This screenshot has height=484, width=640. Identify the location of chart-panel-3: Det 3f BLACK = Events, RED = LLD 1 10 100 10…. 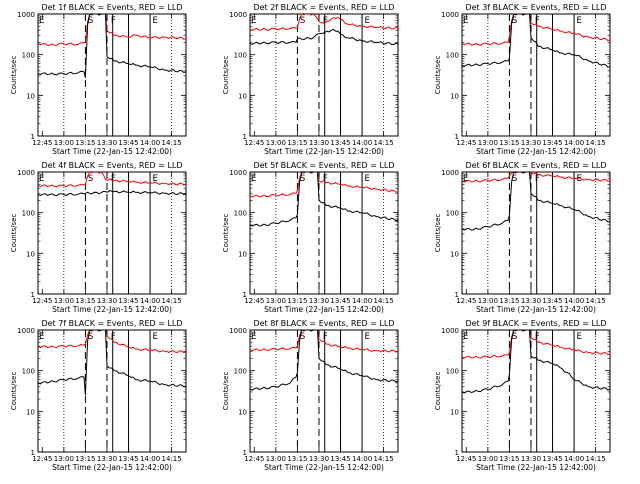
(522, 79).